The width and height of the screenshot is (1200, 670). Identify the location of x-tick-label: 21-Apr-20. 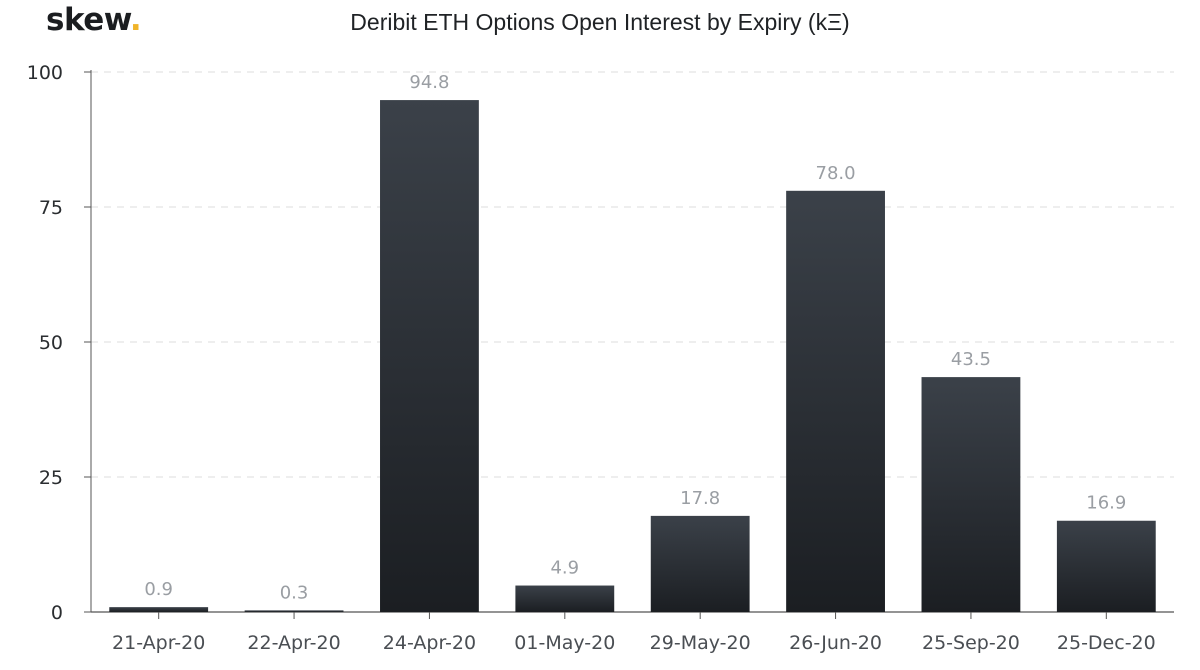
(158, 643).